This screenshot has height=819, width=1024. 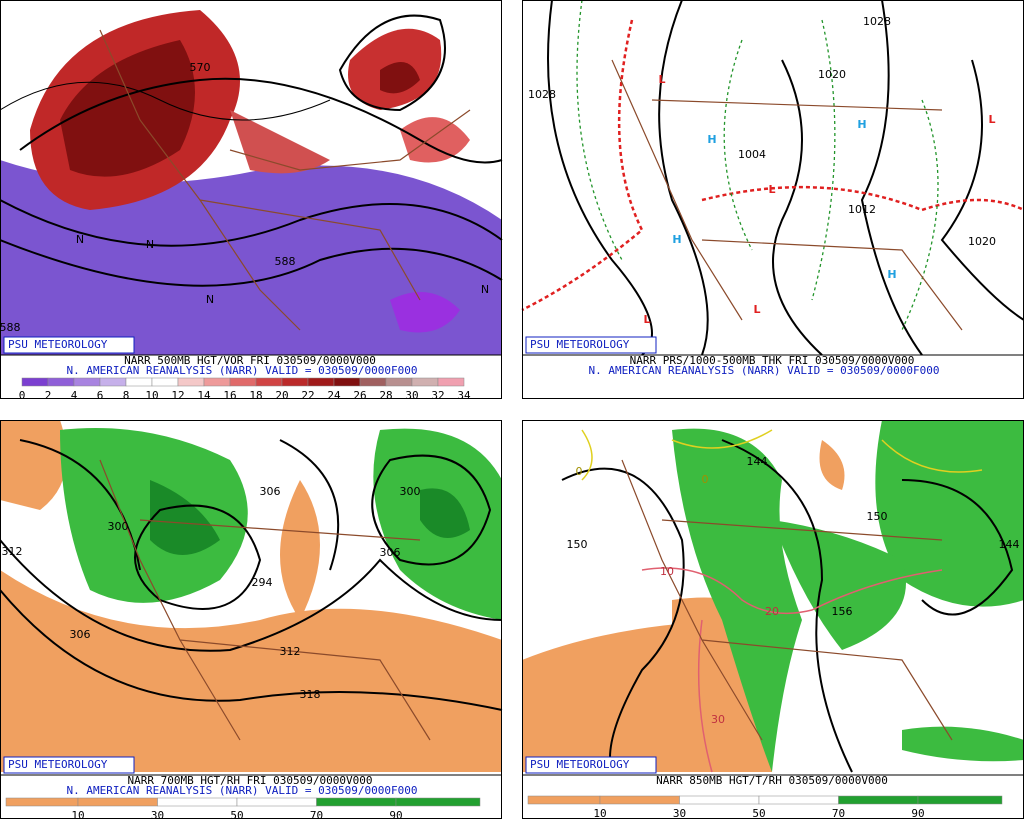 I want to click on map-label: 156, so click(x=842, y=611).